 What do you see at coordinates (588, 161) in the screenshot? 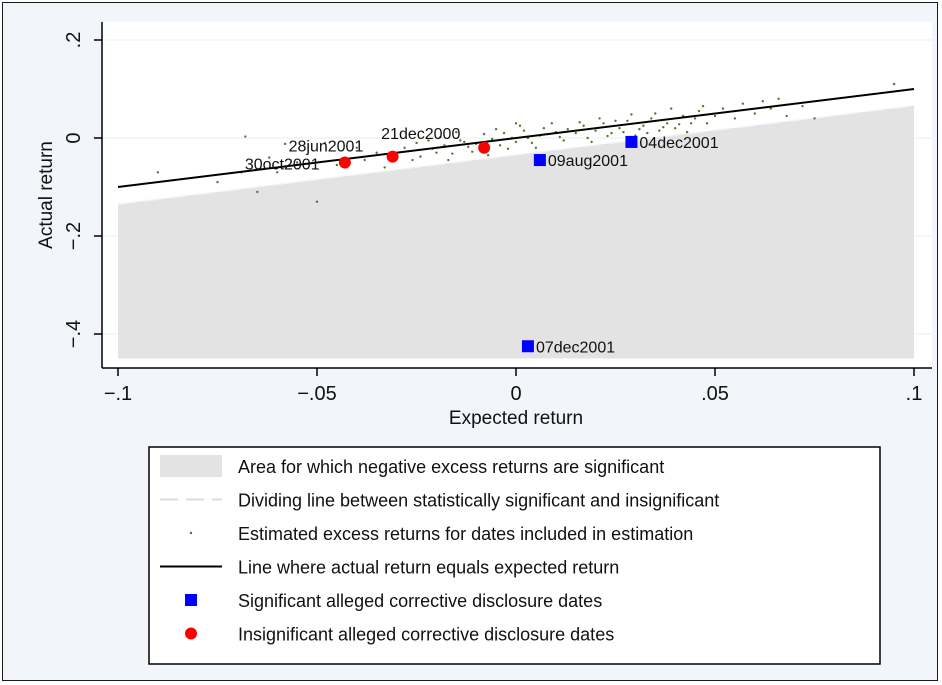
I see `significant-date-label: 09aug2001` at bounding box center [588, 161].